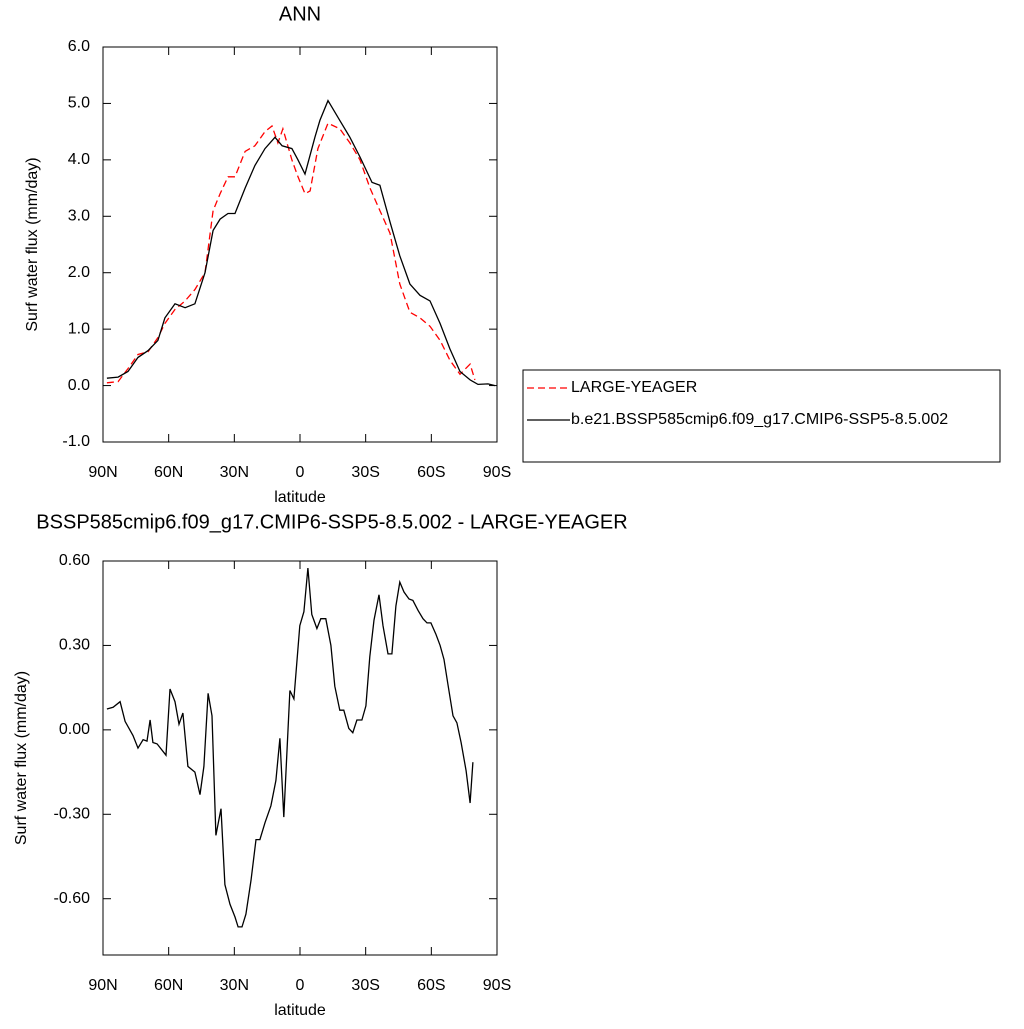 The width and height of the screenshot is (1024, 1029). I want to click on chart-title: ANN, so click(300, 14).